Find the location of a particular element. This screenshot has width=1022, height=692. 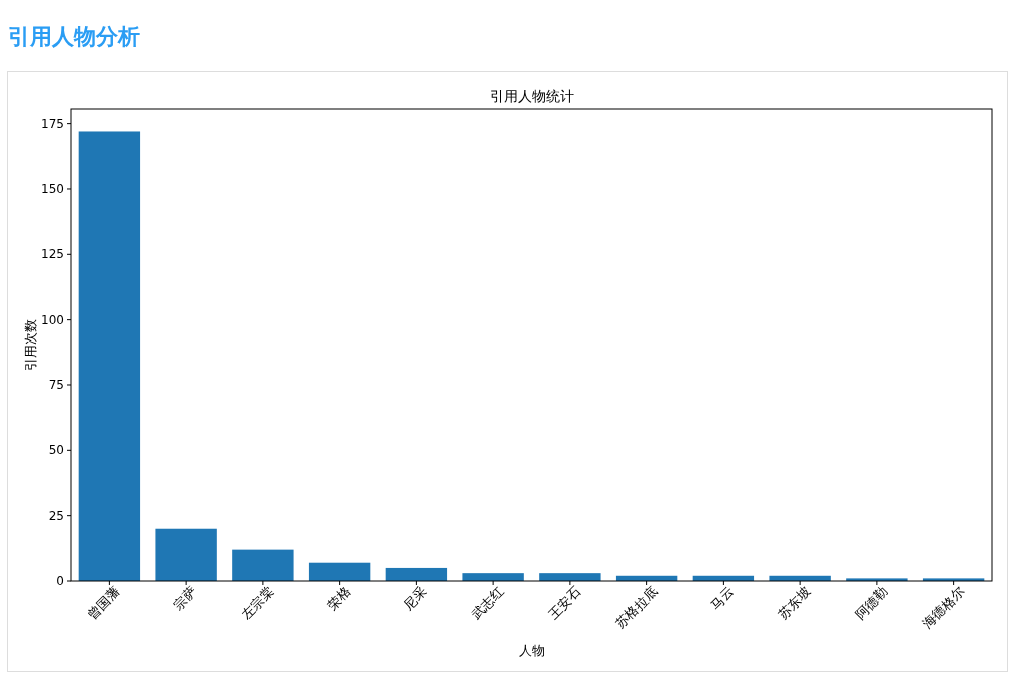

y-tick-label: 175 is located at coordinates (52, 123).